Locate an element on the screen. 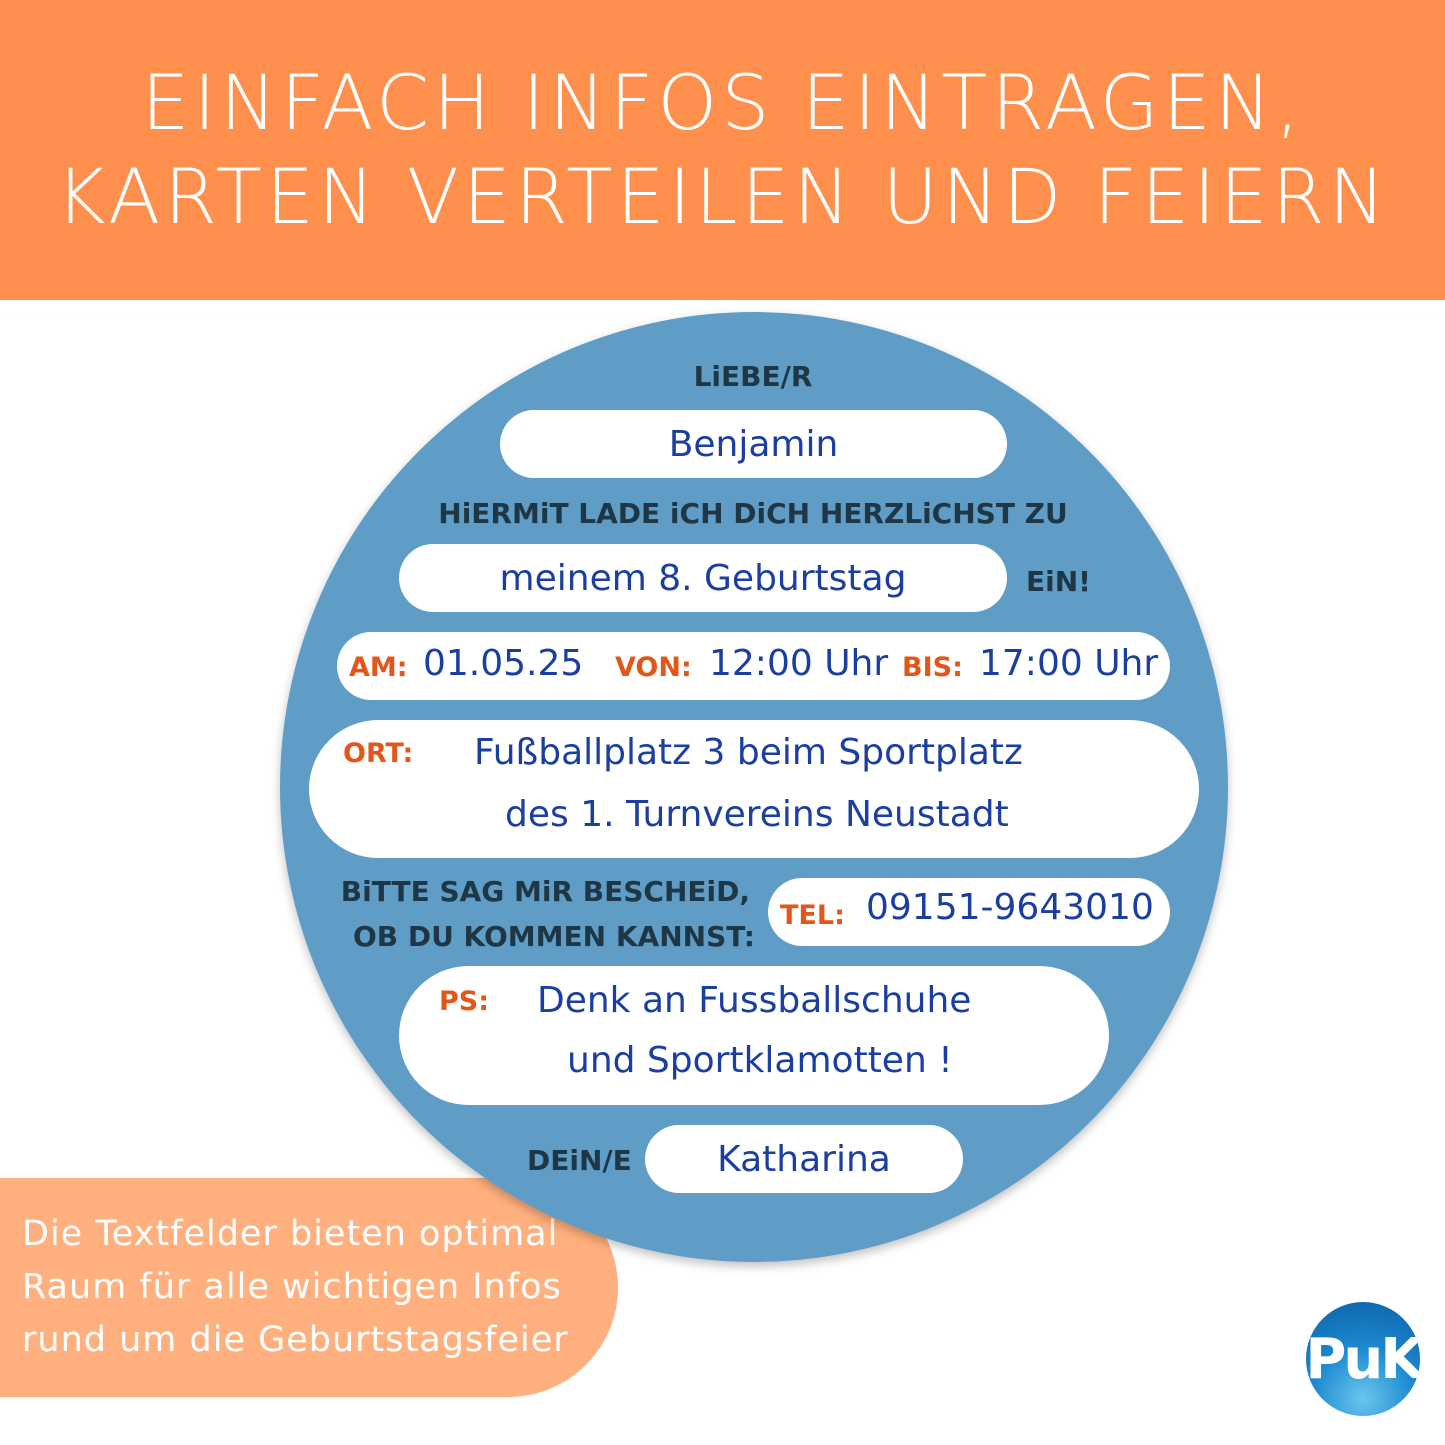  headline-line-2: KARTEN VERTEILEN UND FEIERN is located at coordinates (722, 196).